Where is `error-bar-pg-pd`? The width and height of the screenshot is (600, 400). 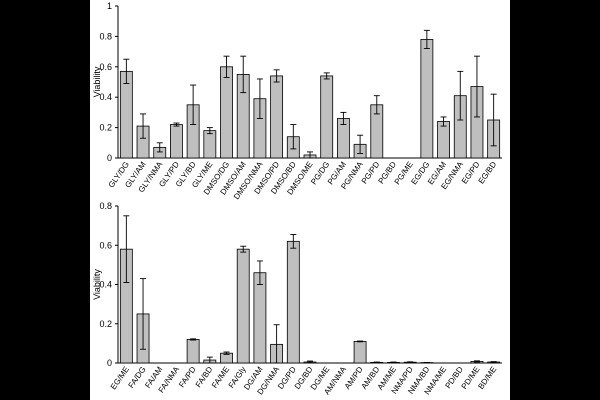
error-bar-pg-pd is located at coordinates (376, 105).